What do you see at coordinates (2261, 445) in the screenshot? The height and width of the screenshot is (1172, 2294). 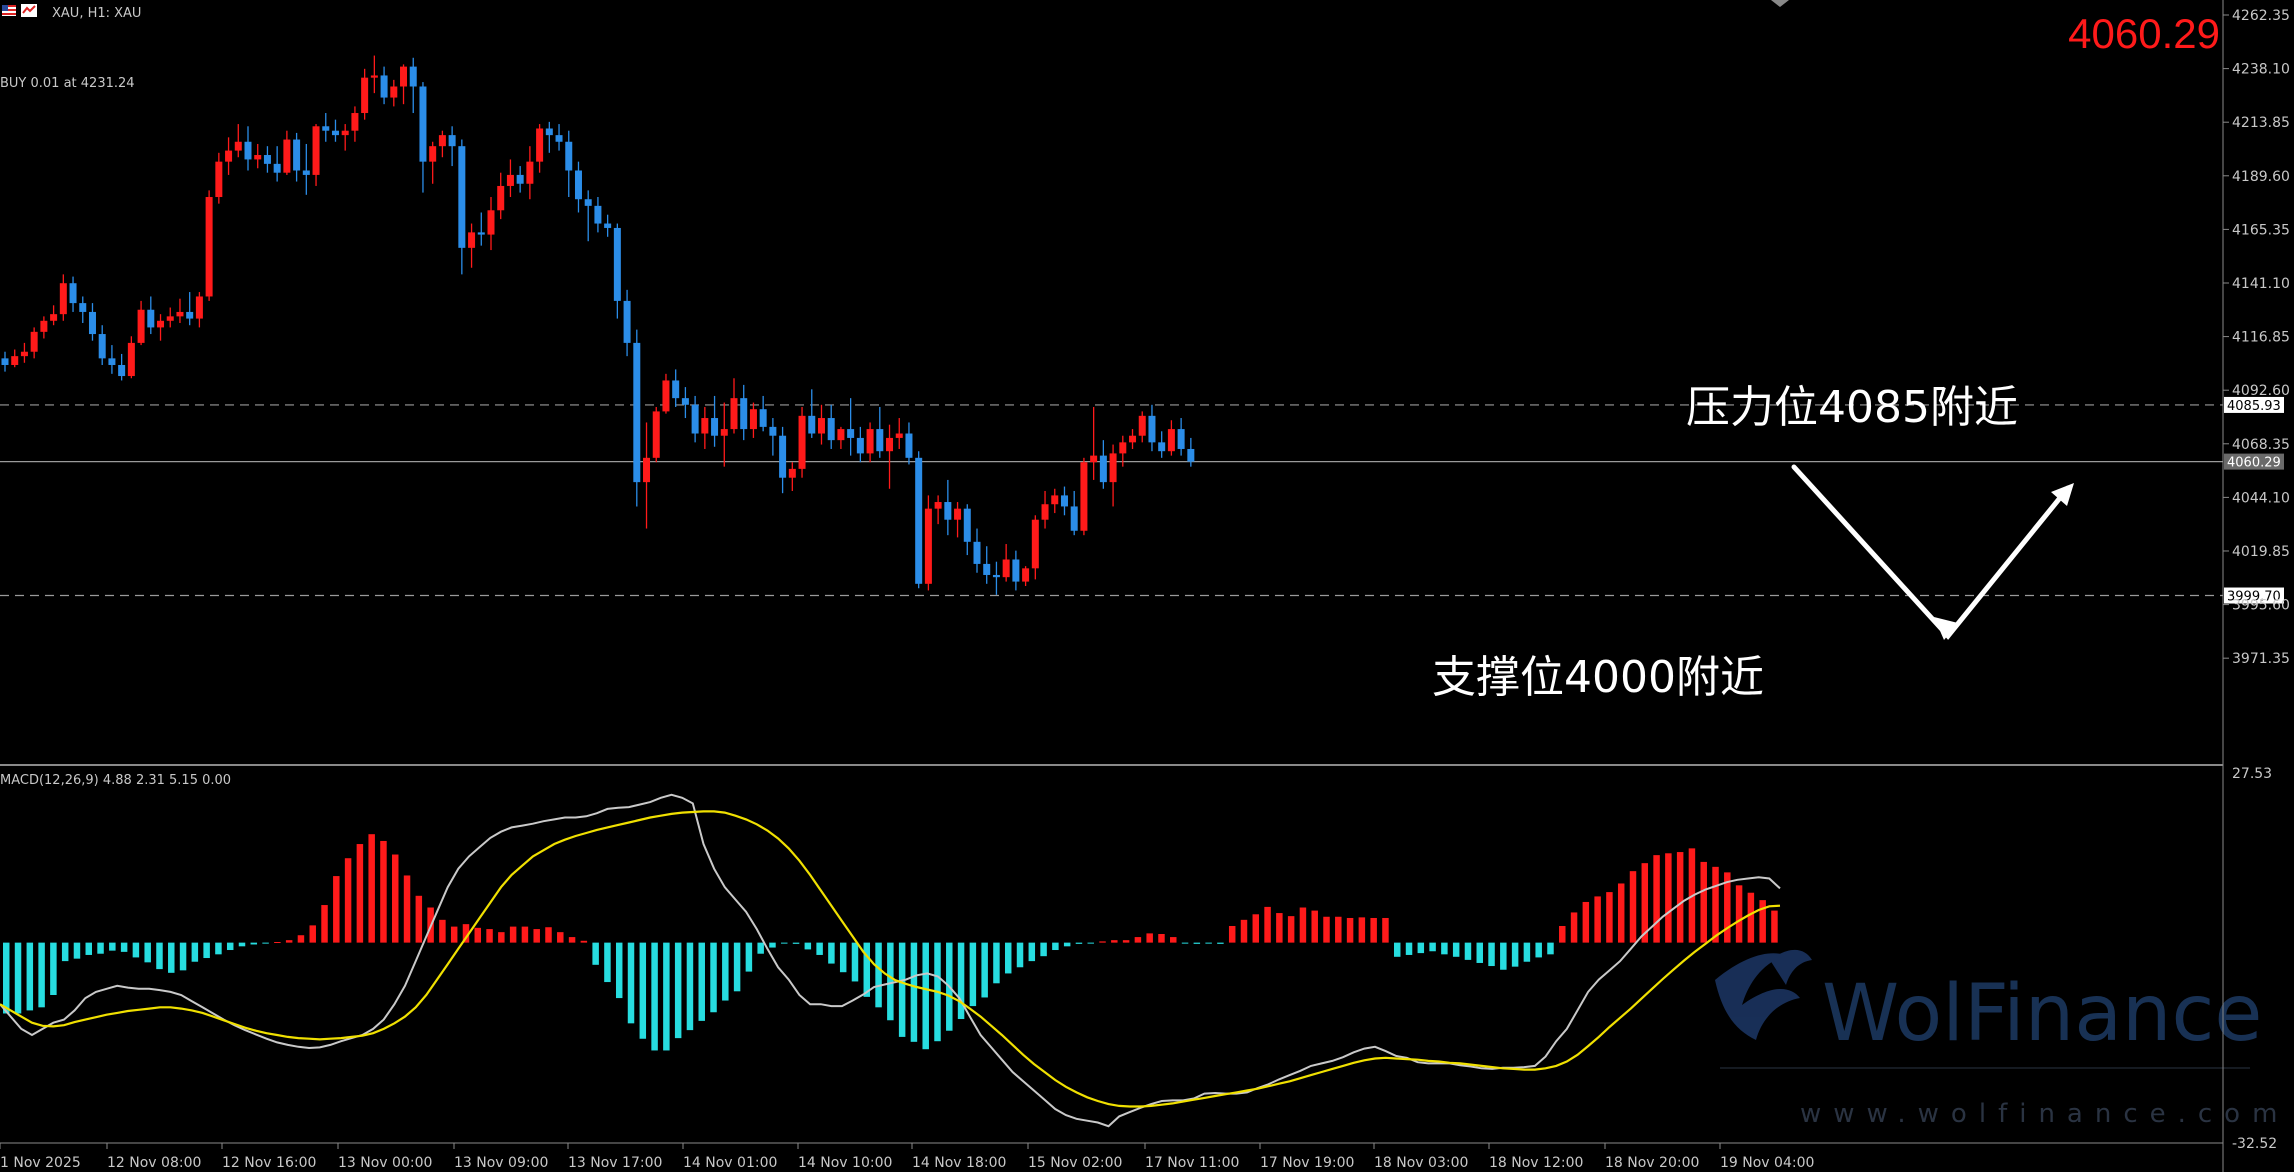 I see `price-tick-label: 4068.35` at bounding box center [2261, 445].